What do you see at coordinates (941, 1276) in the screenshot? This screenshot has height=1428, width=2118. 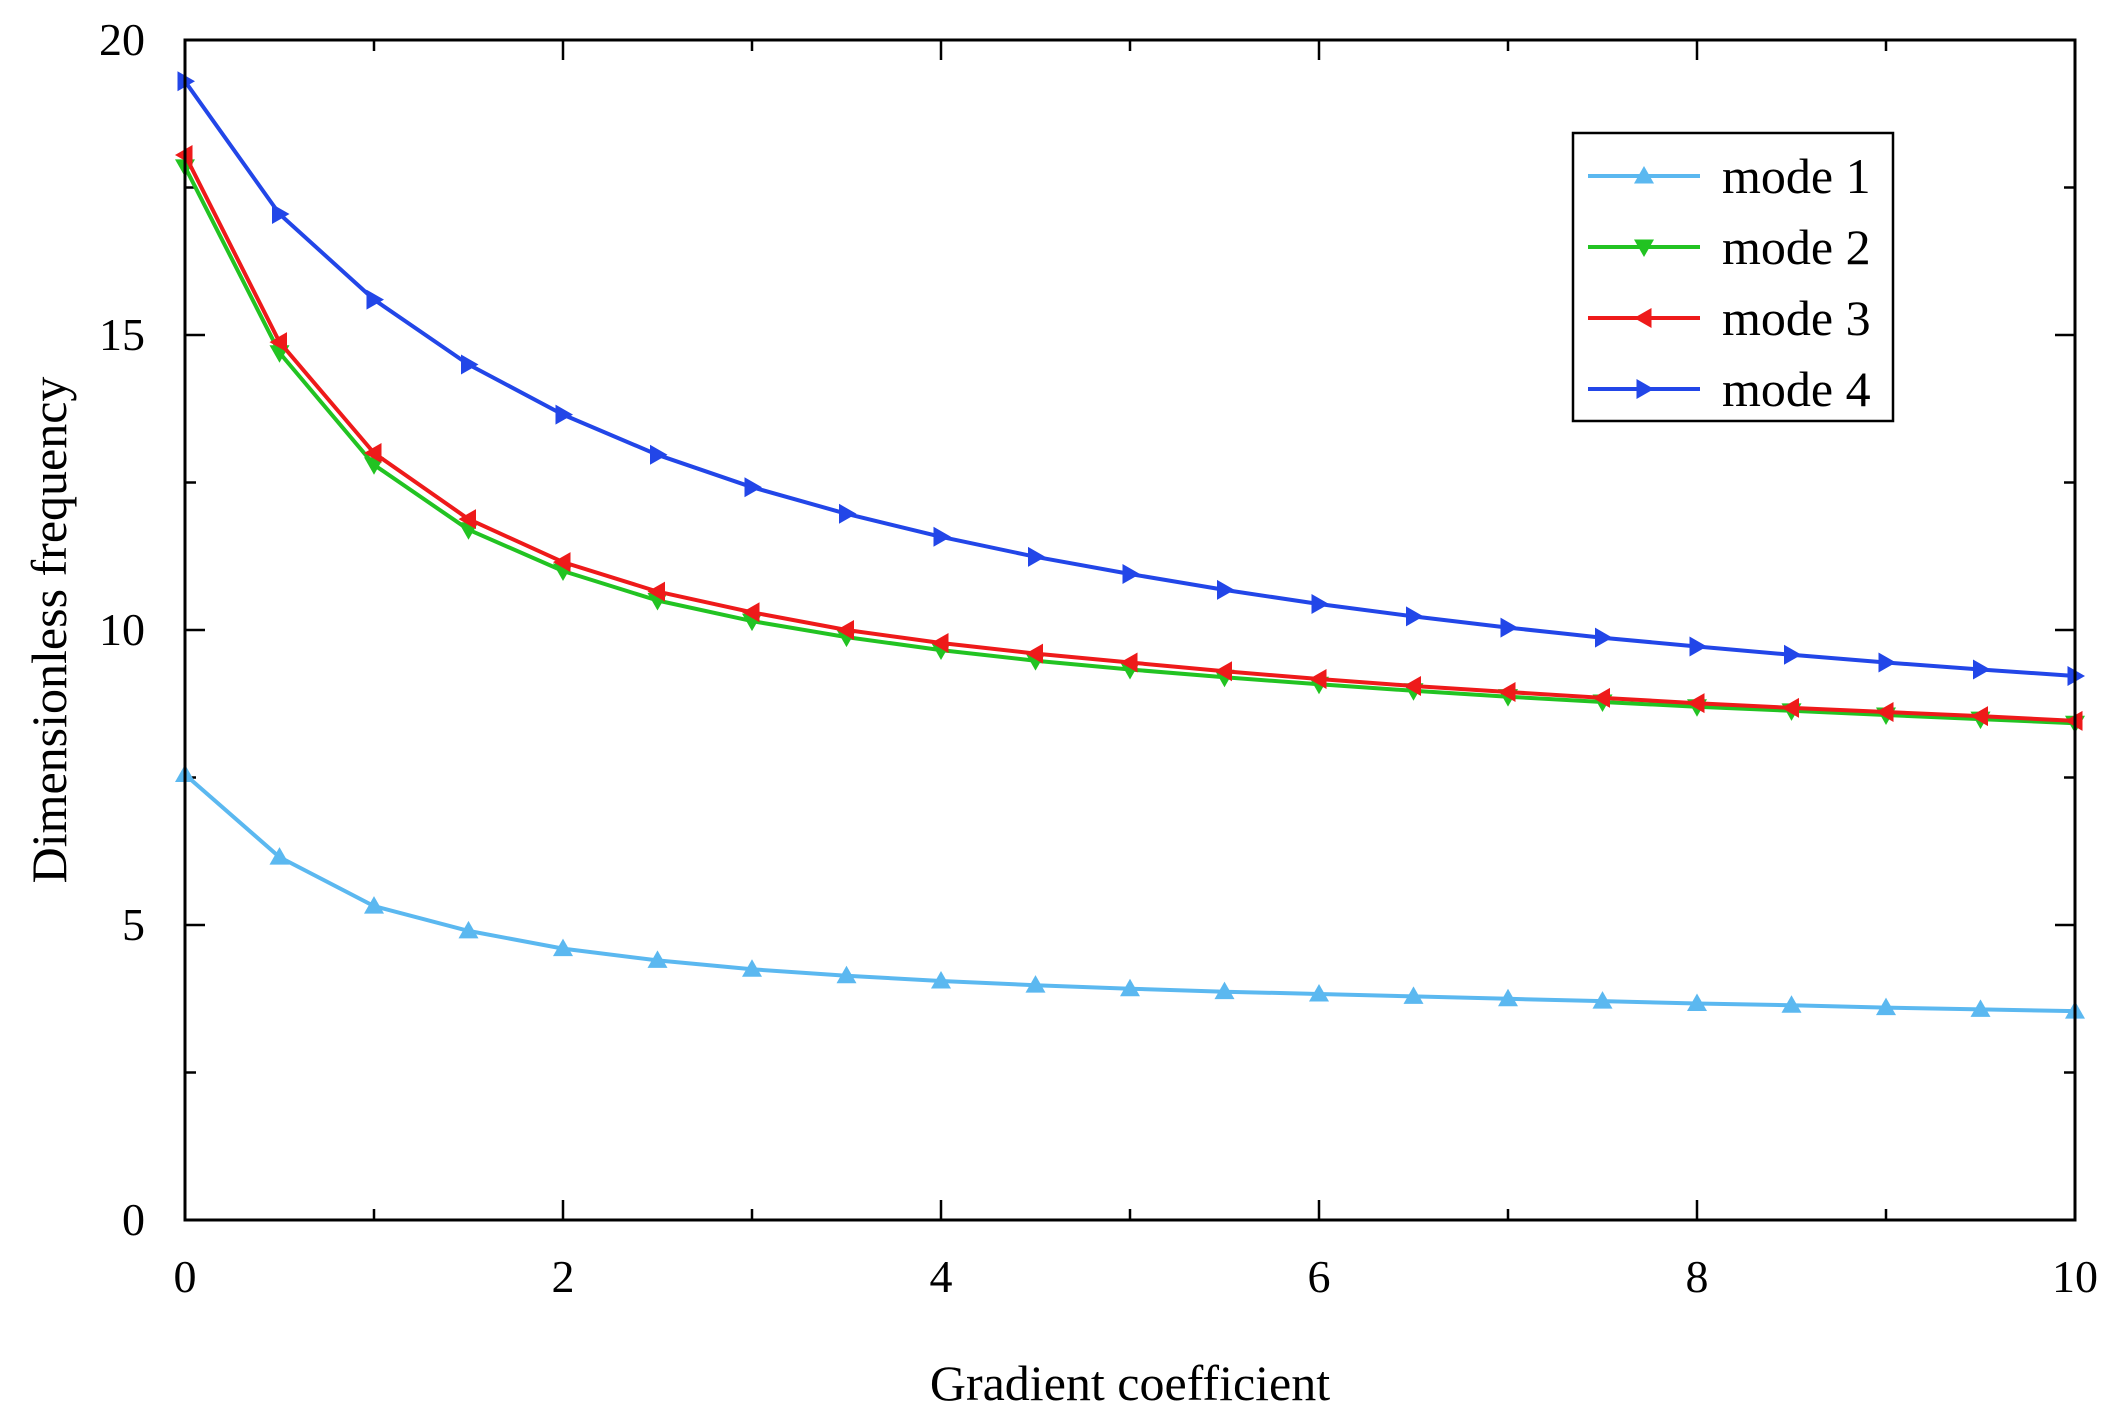 I see `x-tick-label: 4` at bounding box center [941, 1276].